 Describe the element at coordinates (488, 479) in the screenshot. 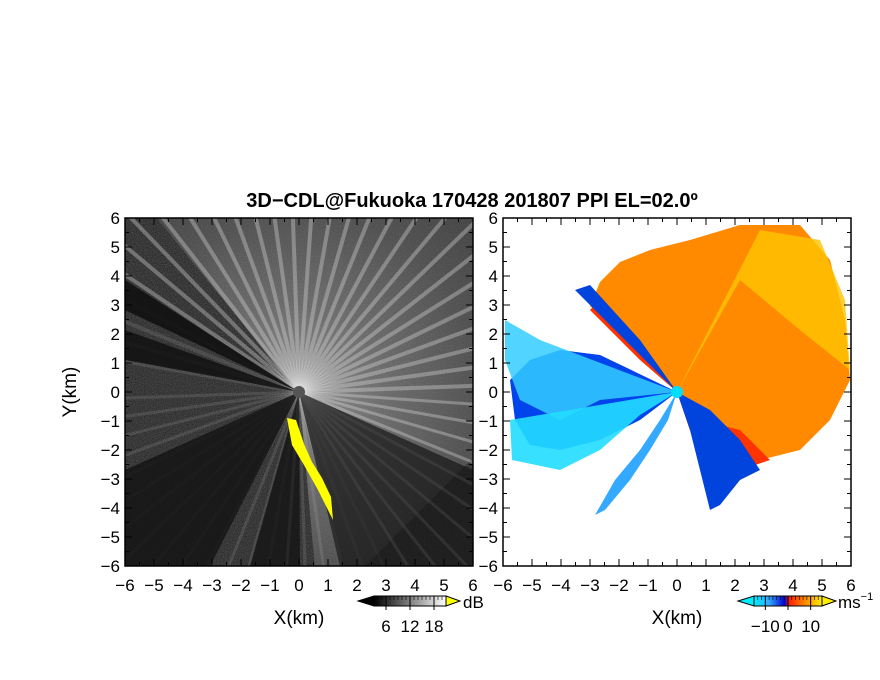

I see `right-y-tick-label: −3` at that location.